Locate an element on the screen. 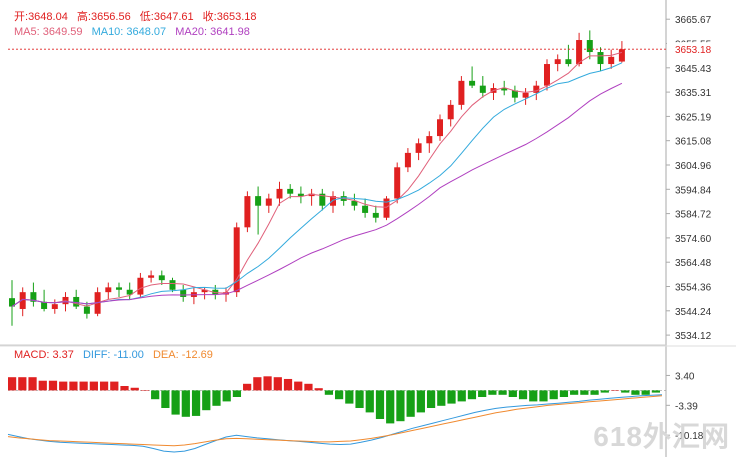 This screenshot has width=736, height=457. diff-line is located at coordinates (335, 423).